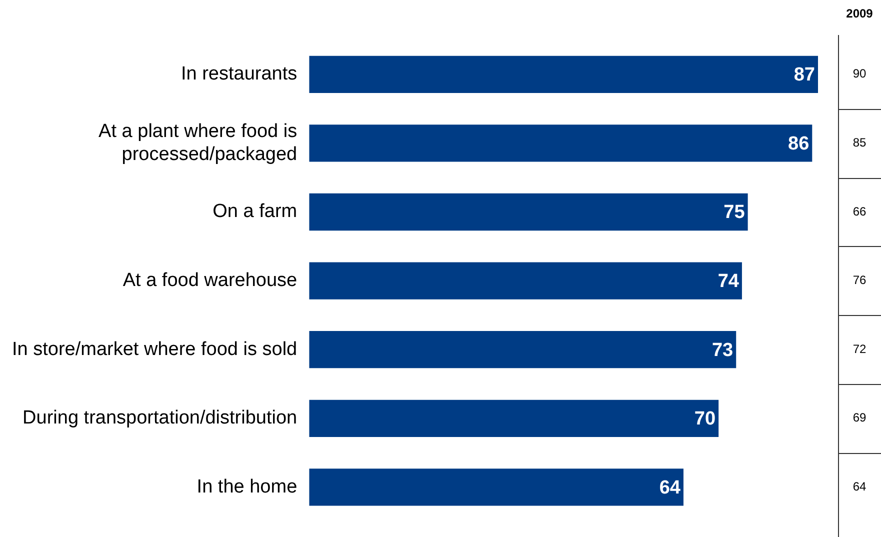  Describe the element at coordinates (735, 213) in the screenshot. I see `data-label: 75` at that location.